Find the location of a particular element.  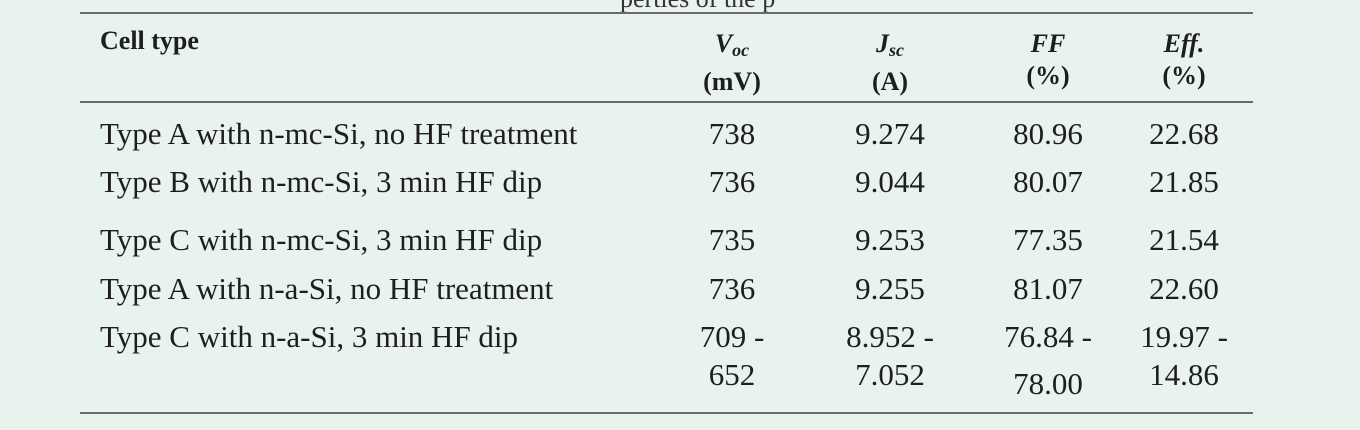

cell-jsc-line2: 7.052 is located at coordinates (890, 374).